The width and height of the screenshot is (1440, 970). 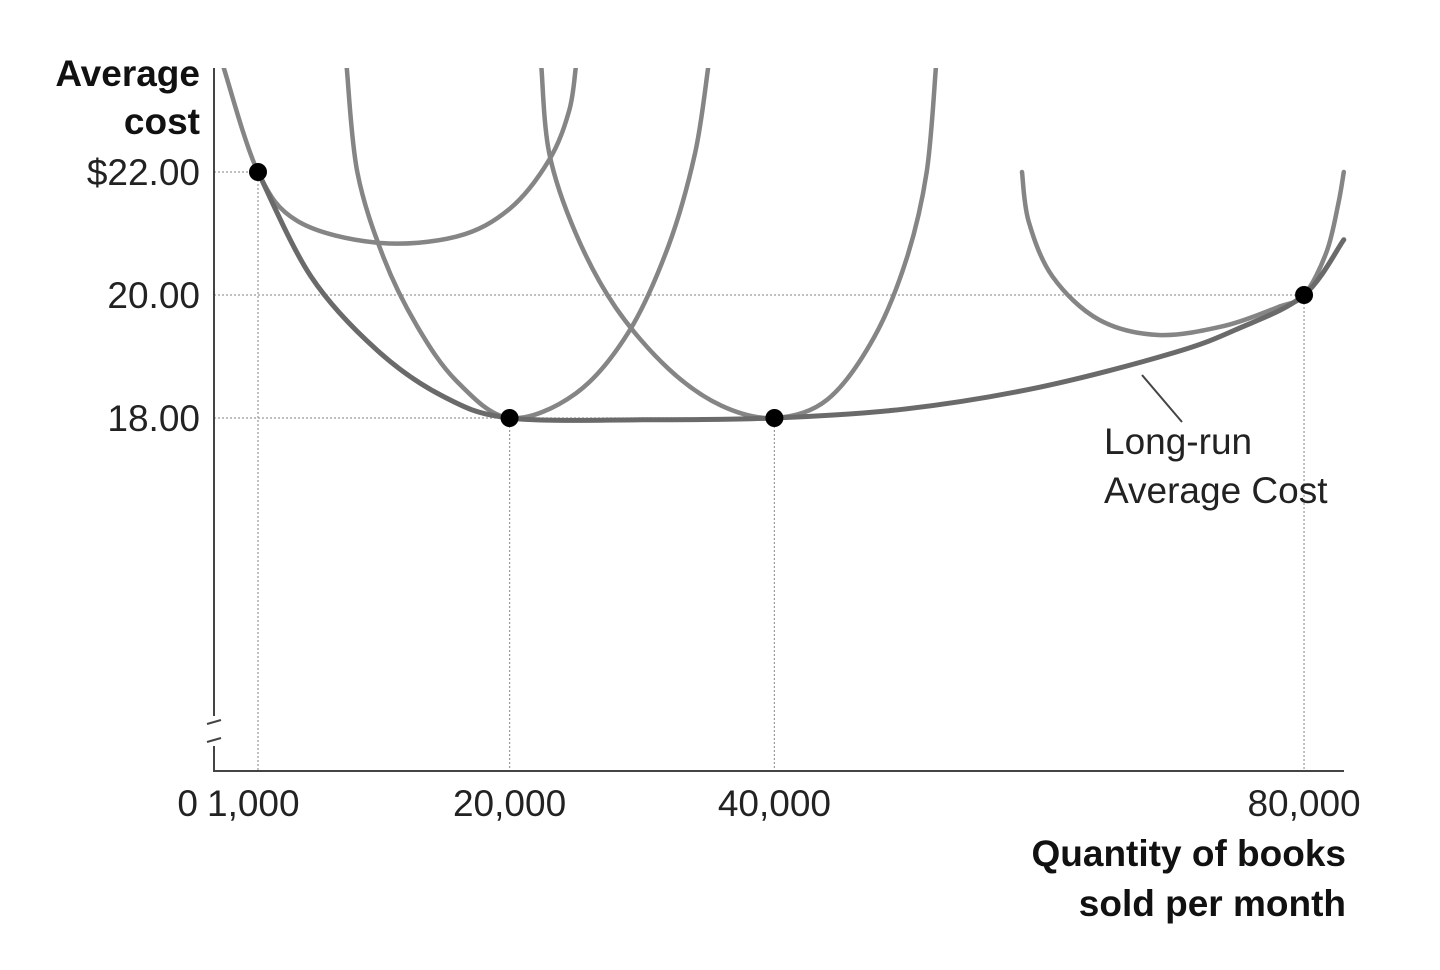 I want to click on y-axis-title-line-2: cost, so click(x=162, y=121).